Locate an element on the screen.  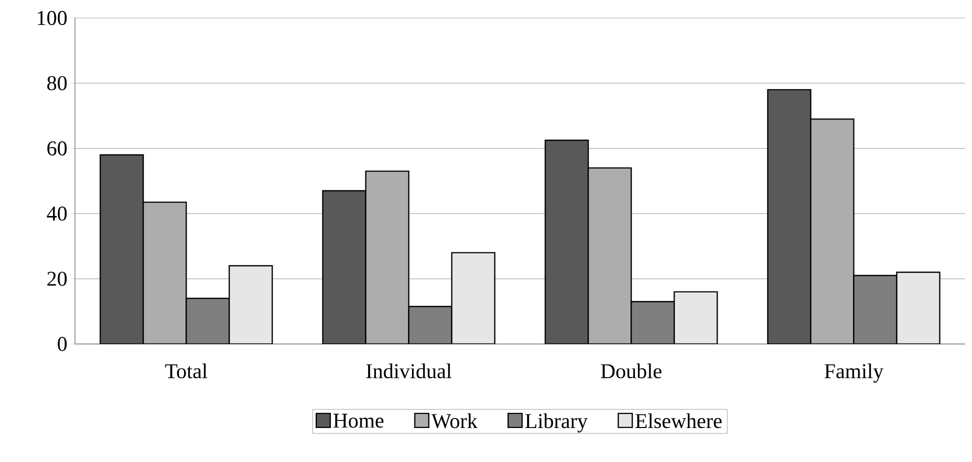
x-tick-label: Total is located at coordinates (186, 371).